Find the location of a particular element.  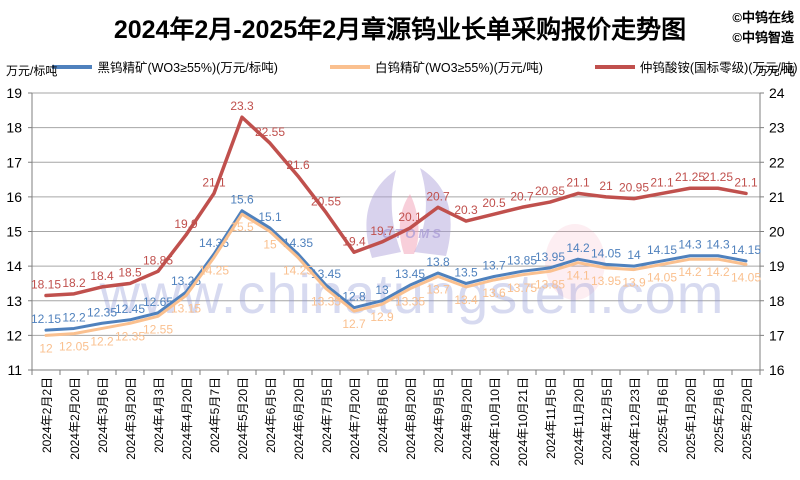

data-label: 18.5 is located at coordinates (130, 272).